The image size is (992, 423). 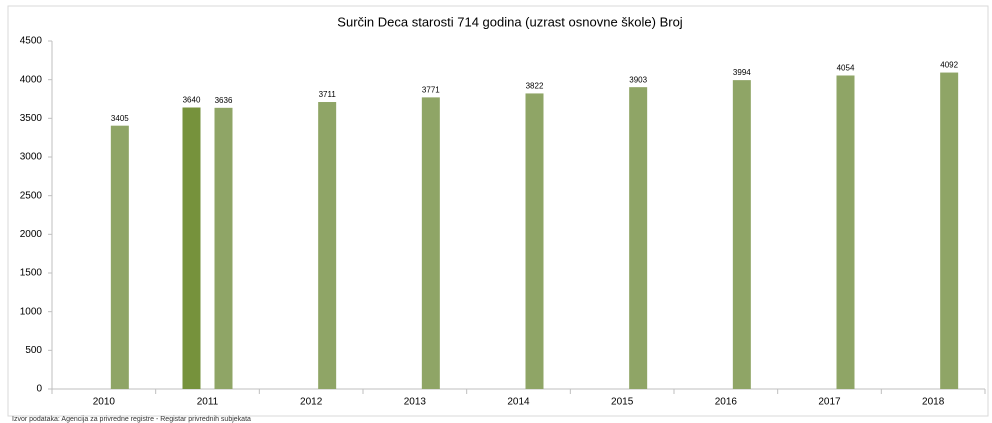 I want to click on value-label: 4054, so click(x=846, y=68).